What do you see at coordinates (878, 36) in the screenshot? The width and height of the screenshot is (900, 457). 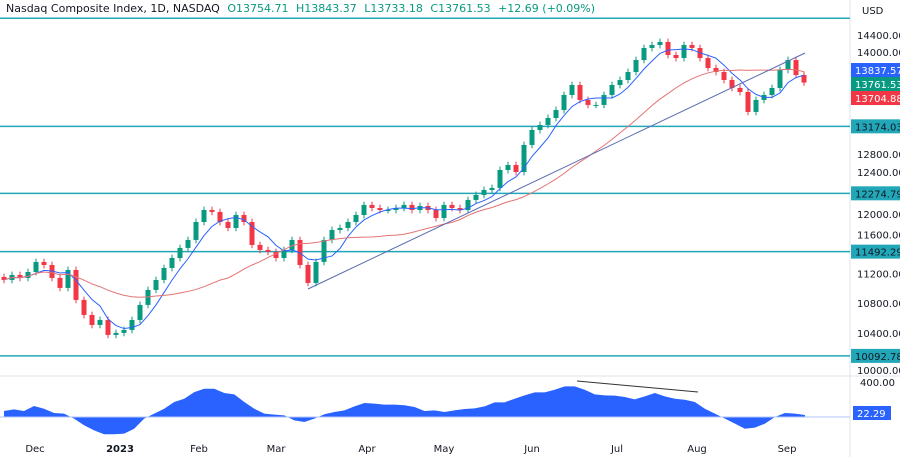 I see `y-tick-label: 14400.00` at bounding box center [878, 36].